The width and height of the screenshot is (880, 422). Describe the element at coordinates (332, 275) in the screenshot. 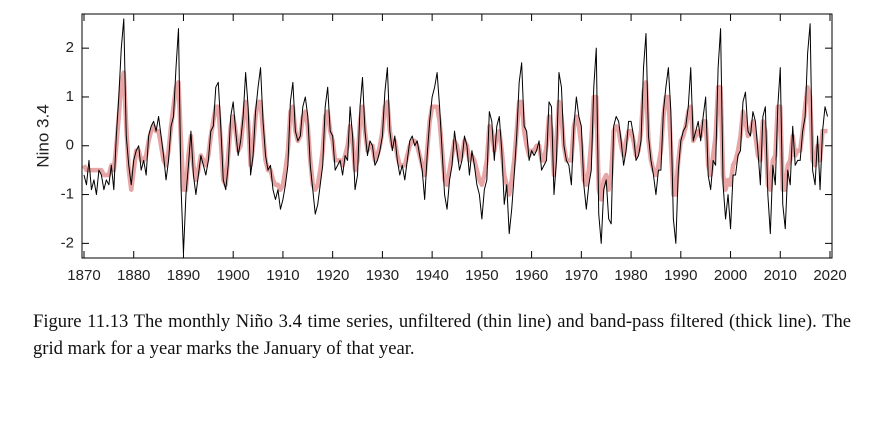

I see `x-tick-label: 1920` at that location.